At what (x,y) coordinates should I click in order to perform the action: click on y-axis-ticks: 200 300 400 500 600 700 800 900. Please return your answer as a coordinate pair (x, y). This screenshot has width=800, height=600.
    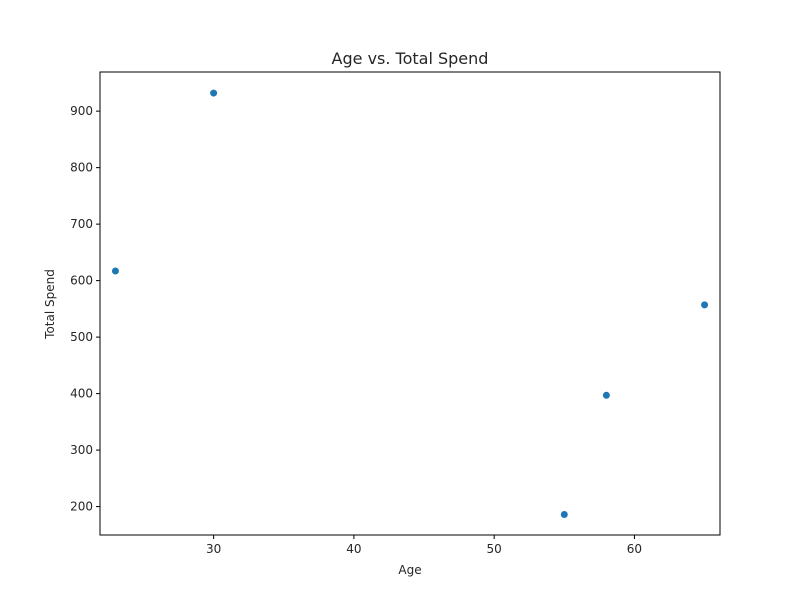
    Looking at the image, I should click on (85, 309).